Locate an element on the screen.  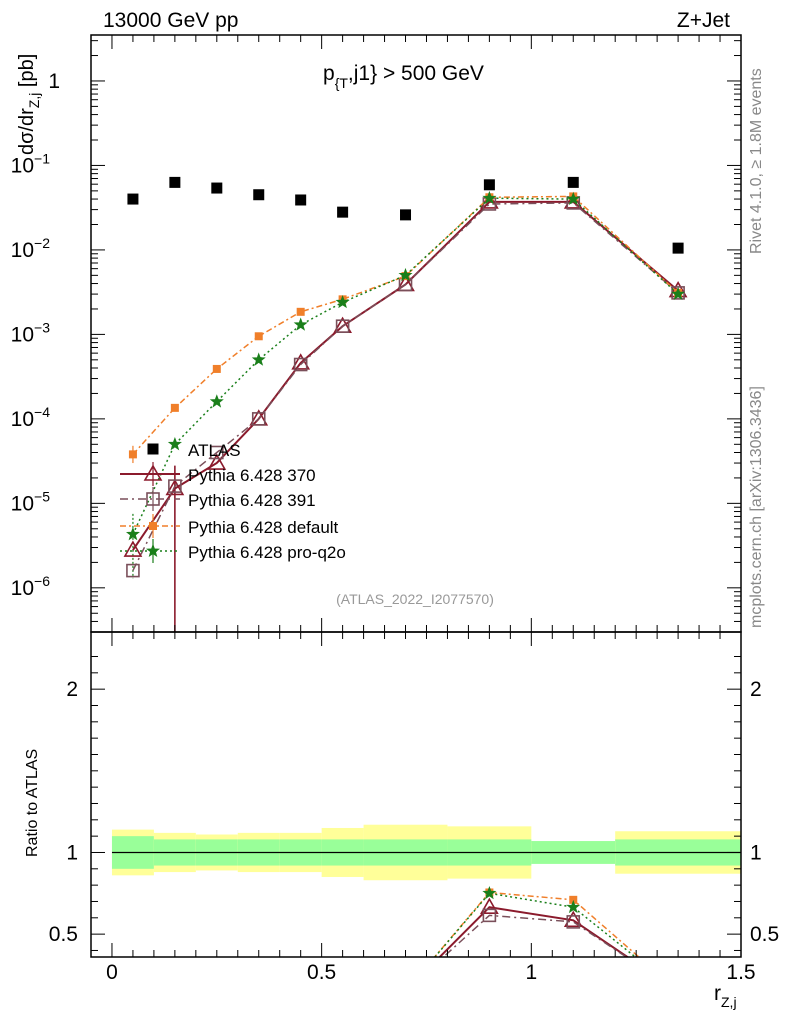
side-label-site: mcplots.cern.ch [arXiv:1306.3436] is located at coordinates (756, 507).